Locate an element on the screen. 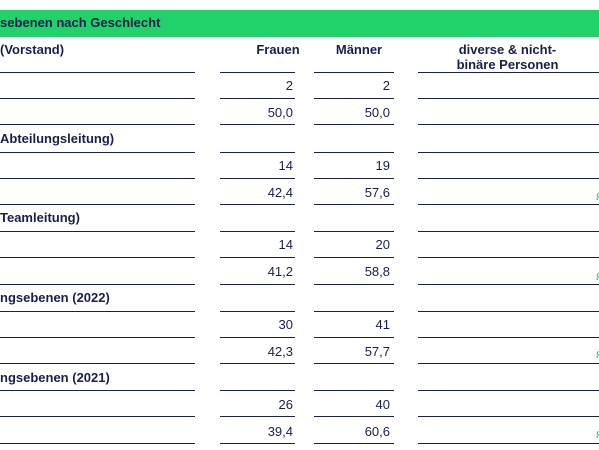  column-header-diverse: diverse & nicht-binäre Personen is located at coordinates (507, 57).